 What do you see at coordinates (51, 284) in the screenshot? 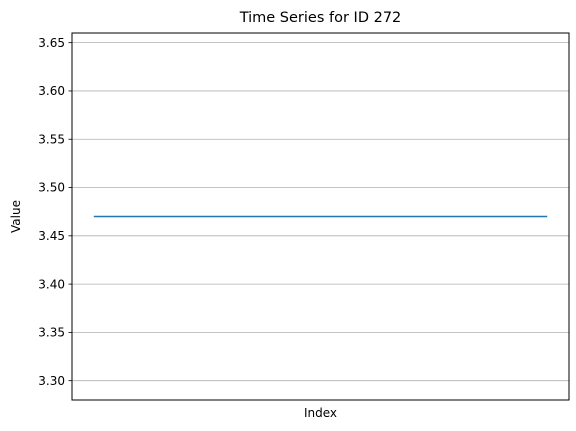
I see `y-tick-label: 3.40` at bounding box center [51, 284].